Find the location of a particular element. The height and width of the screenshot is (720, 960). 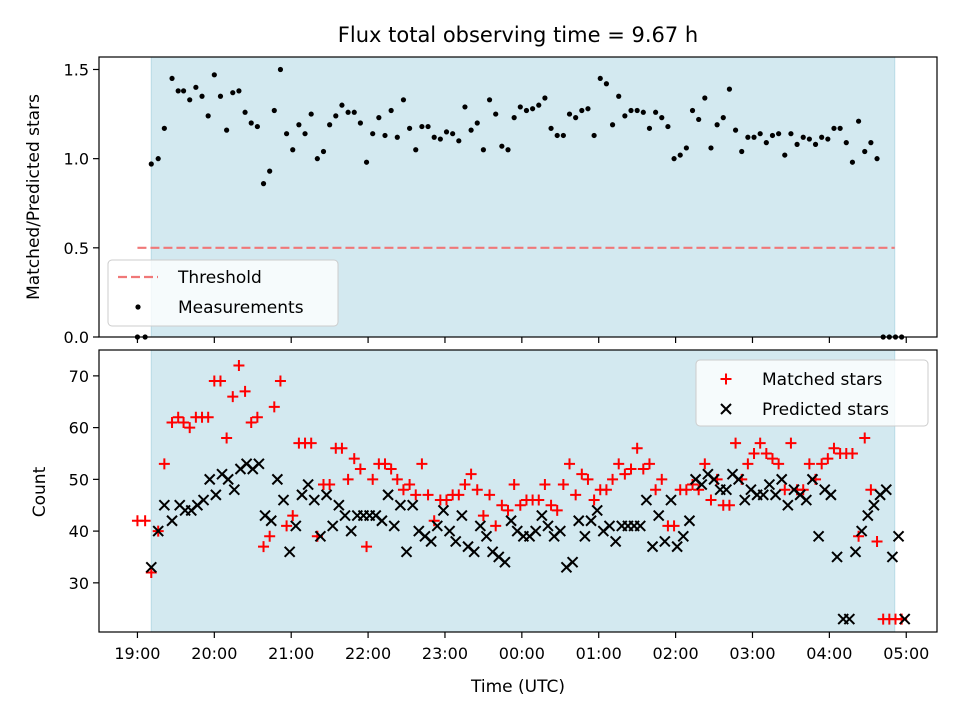

count-ytick-label: 30 is located at coordinates (79, 583).